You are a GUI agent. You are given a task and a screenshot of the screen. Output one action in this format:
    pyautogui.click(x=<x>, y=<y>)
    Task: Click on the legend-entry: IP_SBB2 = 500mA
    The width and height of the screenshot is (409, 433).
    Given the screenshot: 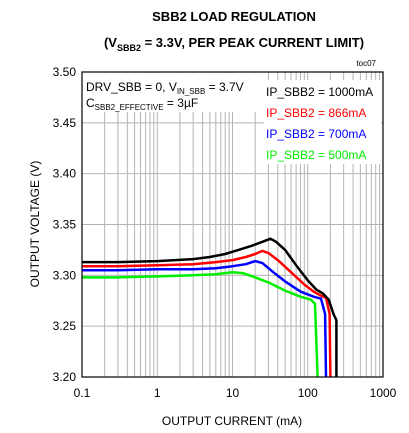 What is the action you would take?
    pyautogui.click(x=316, y=155)
    